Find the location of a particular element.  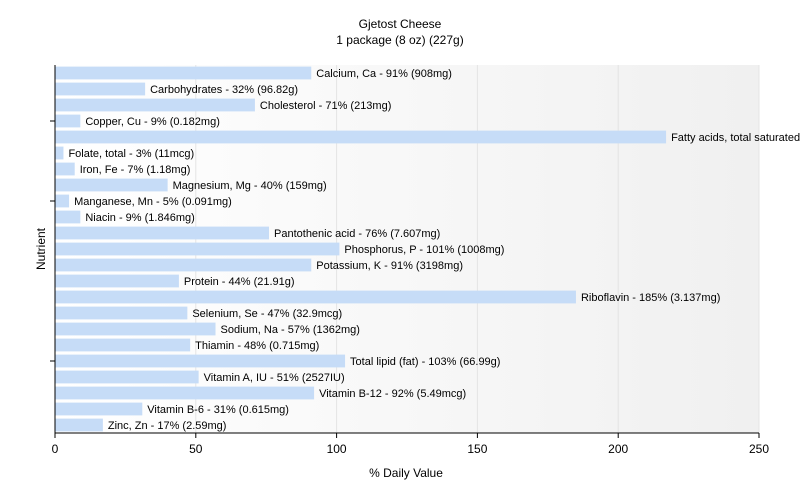

bar-label: Riboflavin - 185% (3.137mg) is located at coordinates (650, 298).